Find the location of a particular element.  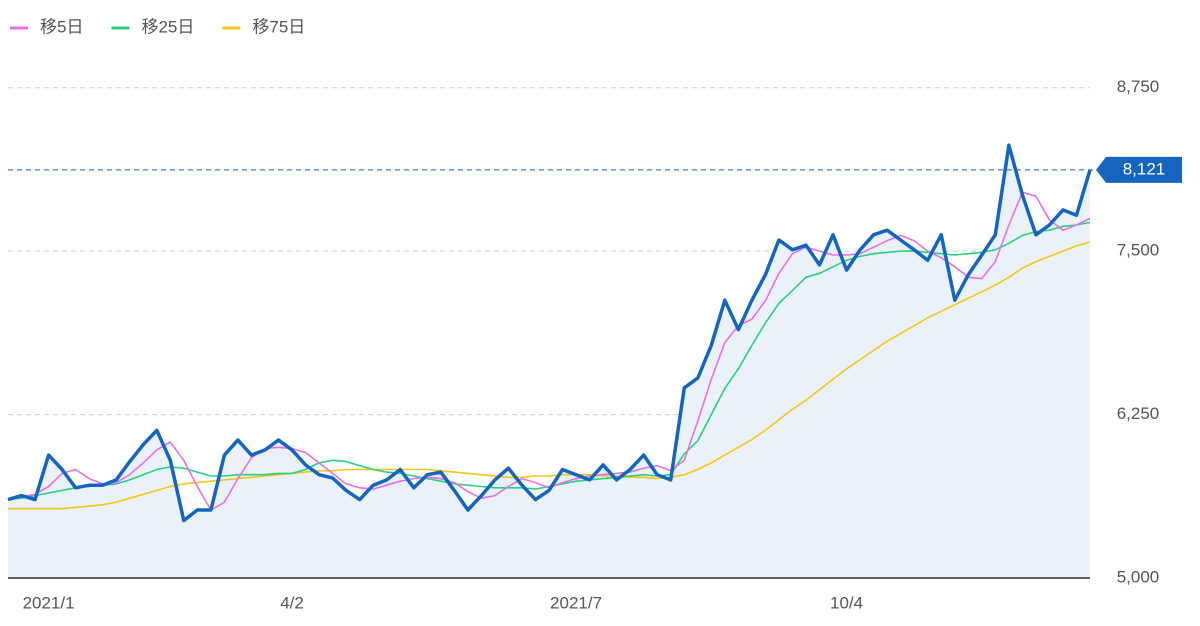

y-tick-label: 8,750 is located at coordinates (1138, 86).